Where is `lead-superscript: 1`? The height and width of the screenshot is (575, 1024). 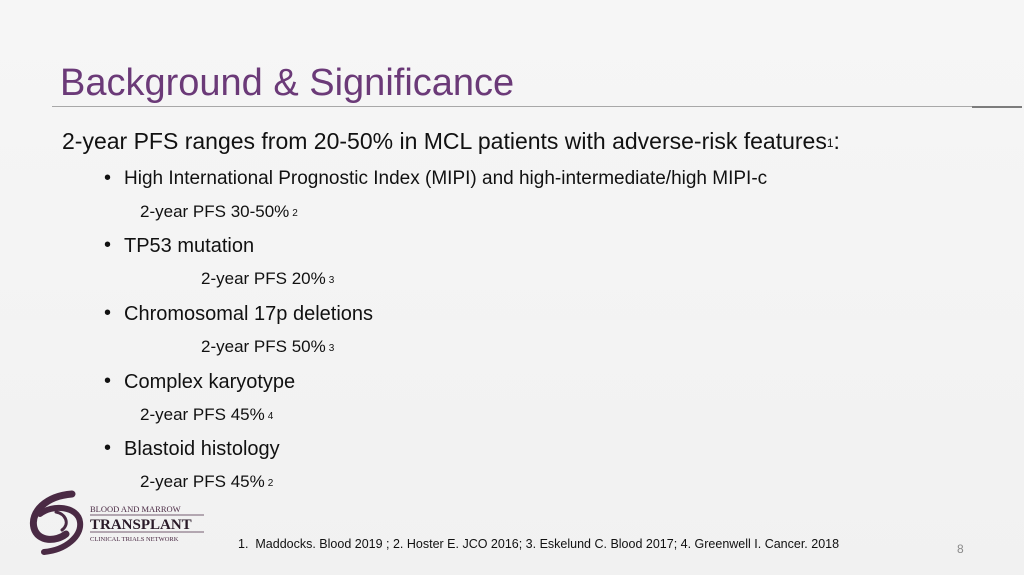 lead-superscript: 1 is located at coordinates (830, 143).